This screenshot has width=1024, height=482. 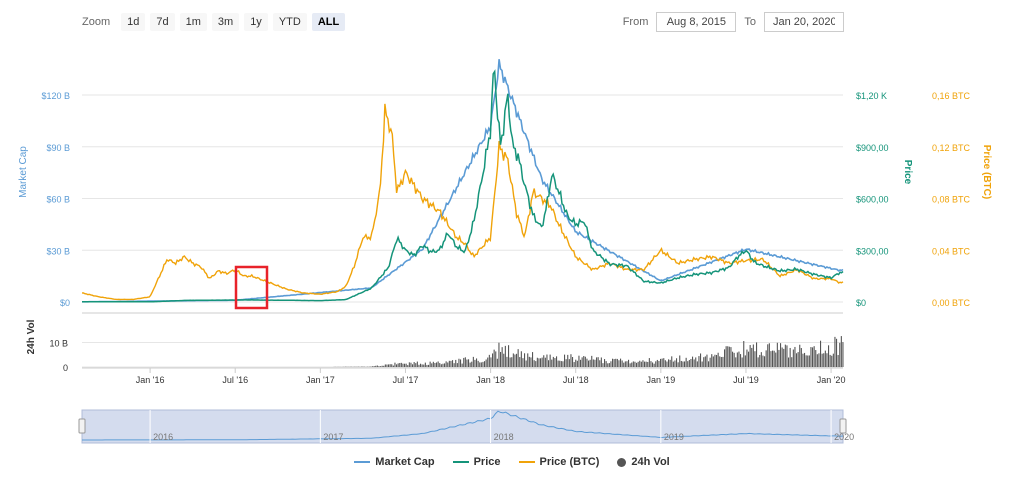 What do you see at coordinates (476, 462) in the screenshot?
I see `legend-item-price: Price` at bounding box center [476, 462].